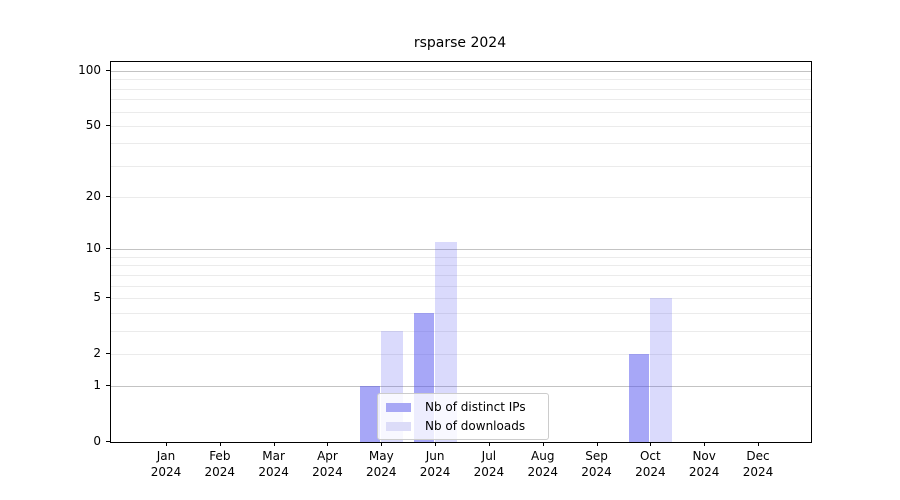  I want to click on legend-label-downloads: Nb of downloads, so click(475, 426).